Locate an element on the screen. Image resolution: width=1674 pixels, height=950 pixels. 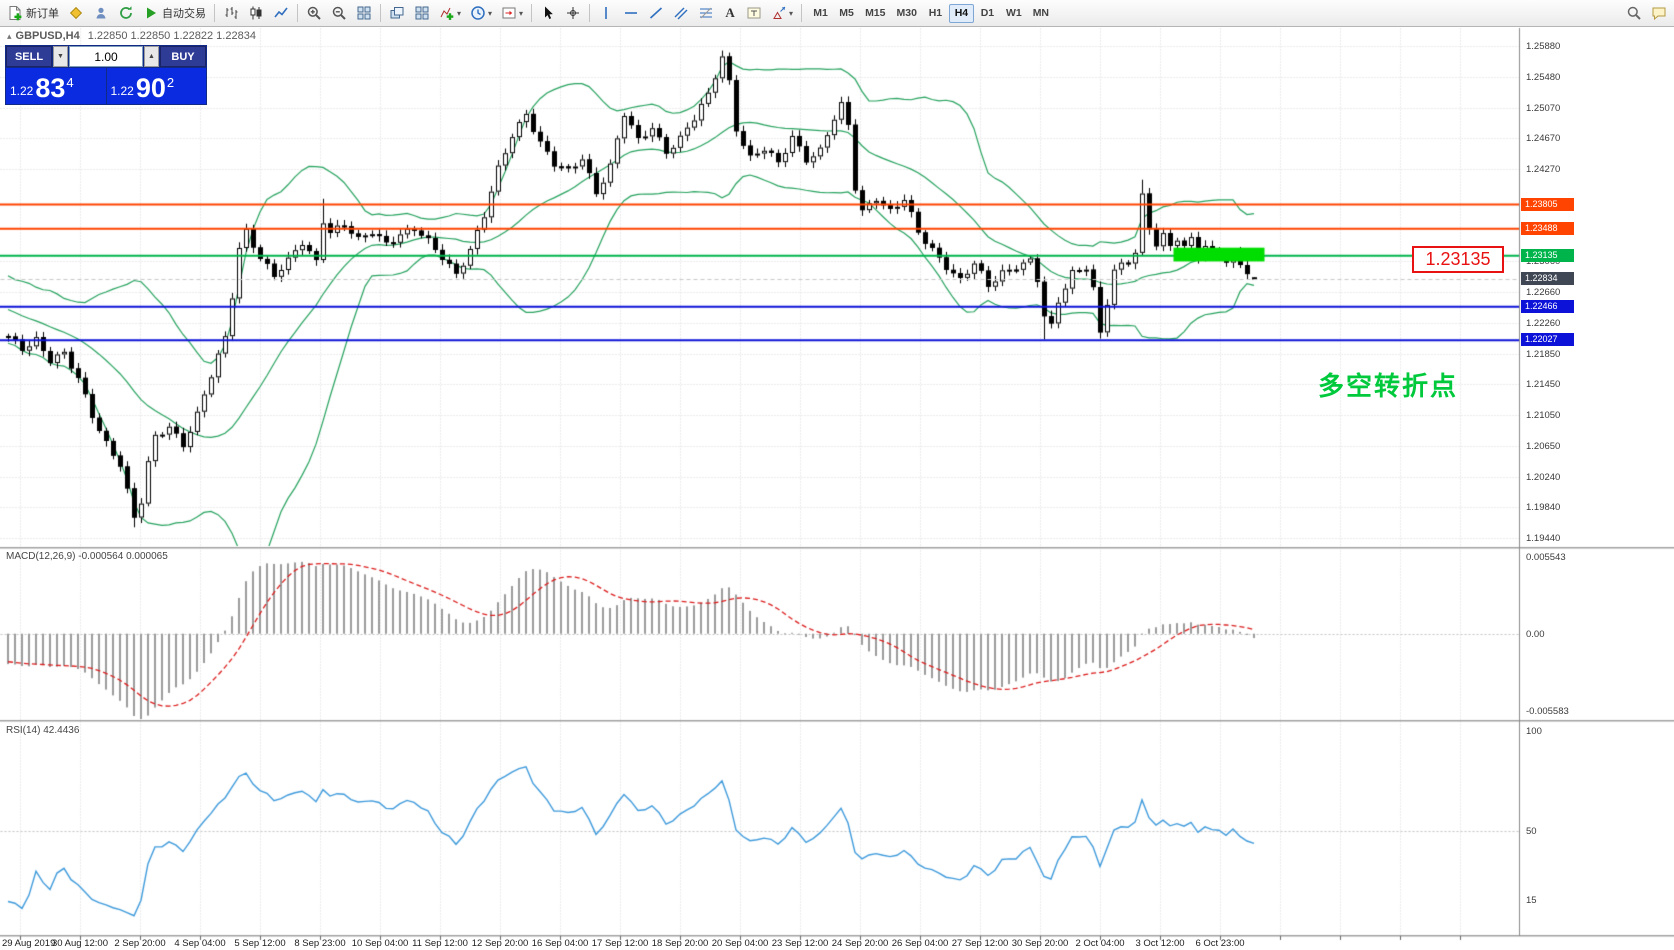
trendline-tool-button is located at coordinates (656, 13).